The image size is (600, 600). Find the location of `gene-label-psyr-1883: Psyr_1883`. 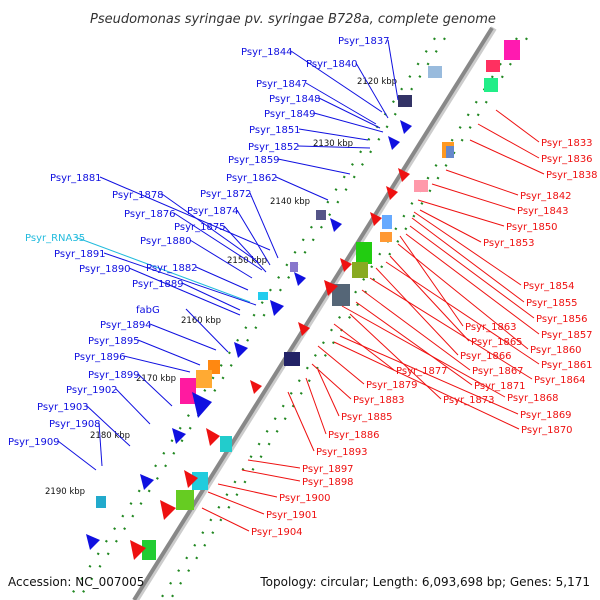

gene-label-psyr-1883: Psyr_1883 is located at coordinates (379, 400).